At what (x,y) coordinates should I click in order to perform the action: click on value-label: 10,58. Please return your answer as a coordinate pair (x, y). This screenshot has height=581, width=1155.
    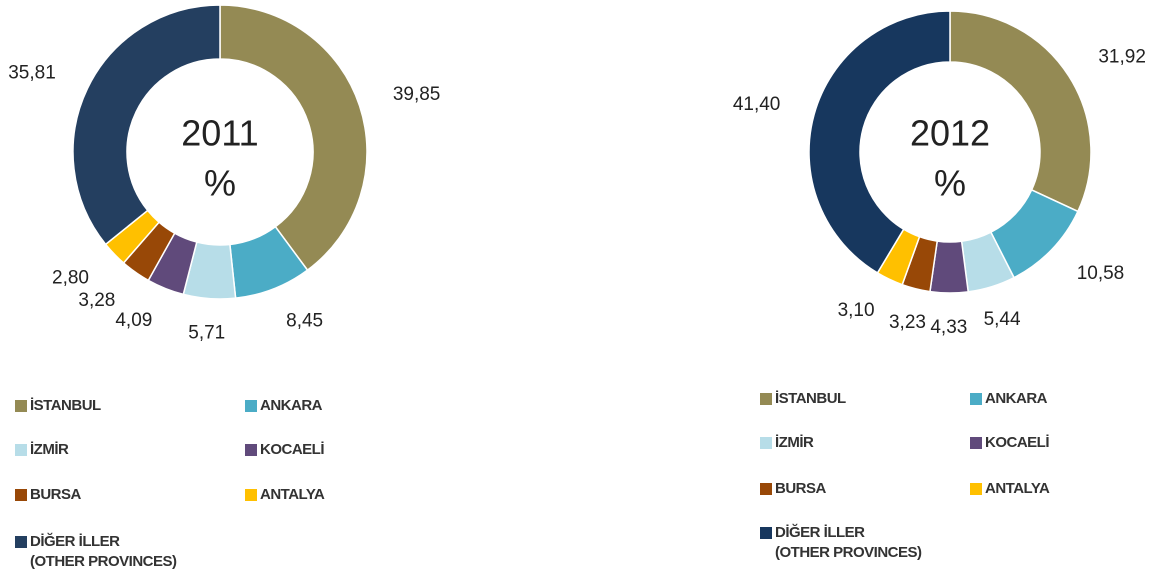
    Looking at the image, I should click on (1101, 273).